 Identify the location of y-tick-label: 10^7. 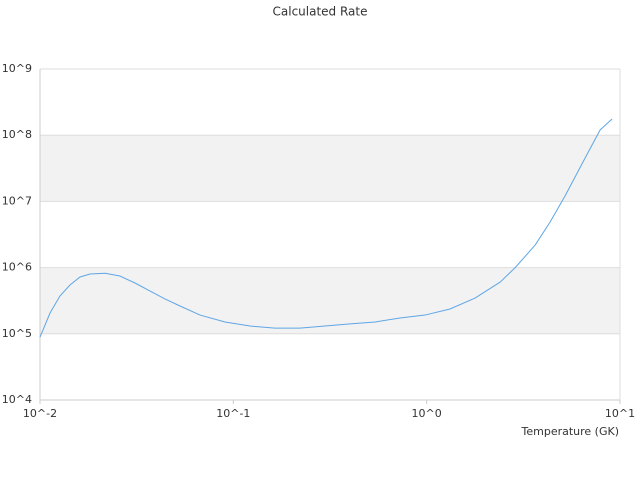
(17, 200).